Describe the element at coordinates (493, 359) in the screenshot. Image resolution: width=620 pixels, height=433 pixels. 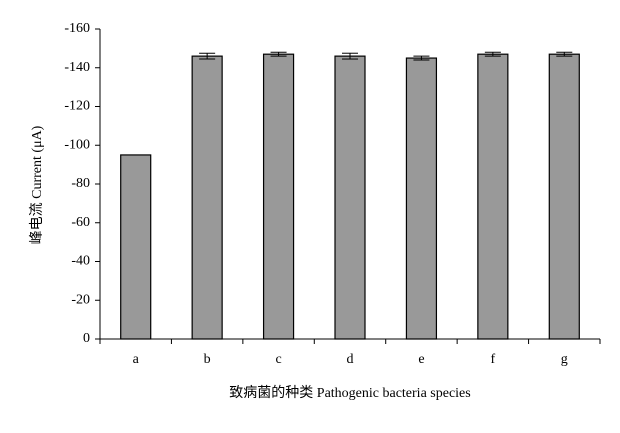
I see `x-tick-label: f` at that location.